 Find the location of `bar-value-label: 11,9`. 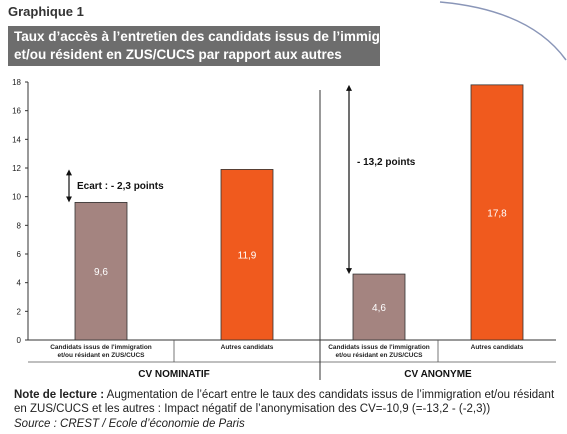

bar-value-label: 11,9 is located at coordinates (247, 256).